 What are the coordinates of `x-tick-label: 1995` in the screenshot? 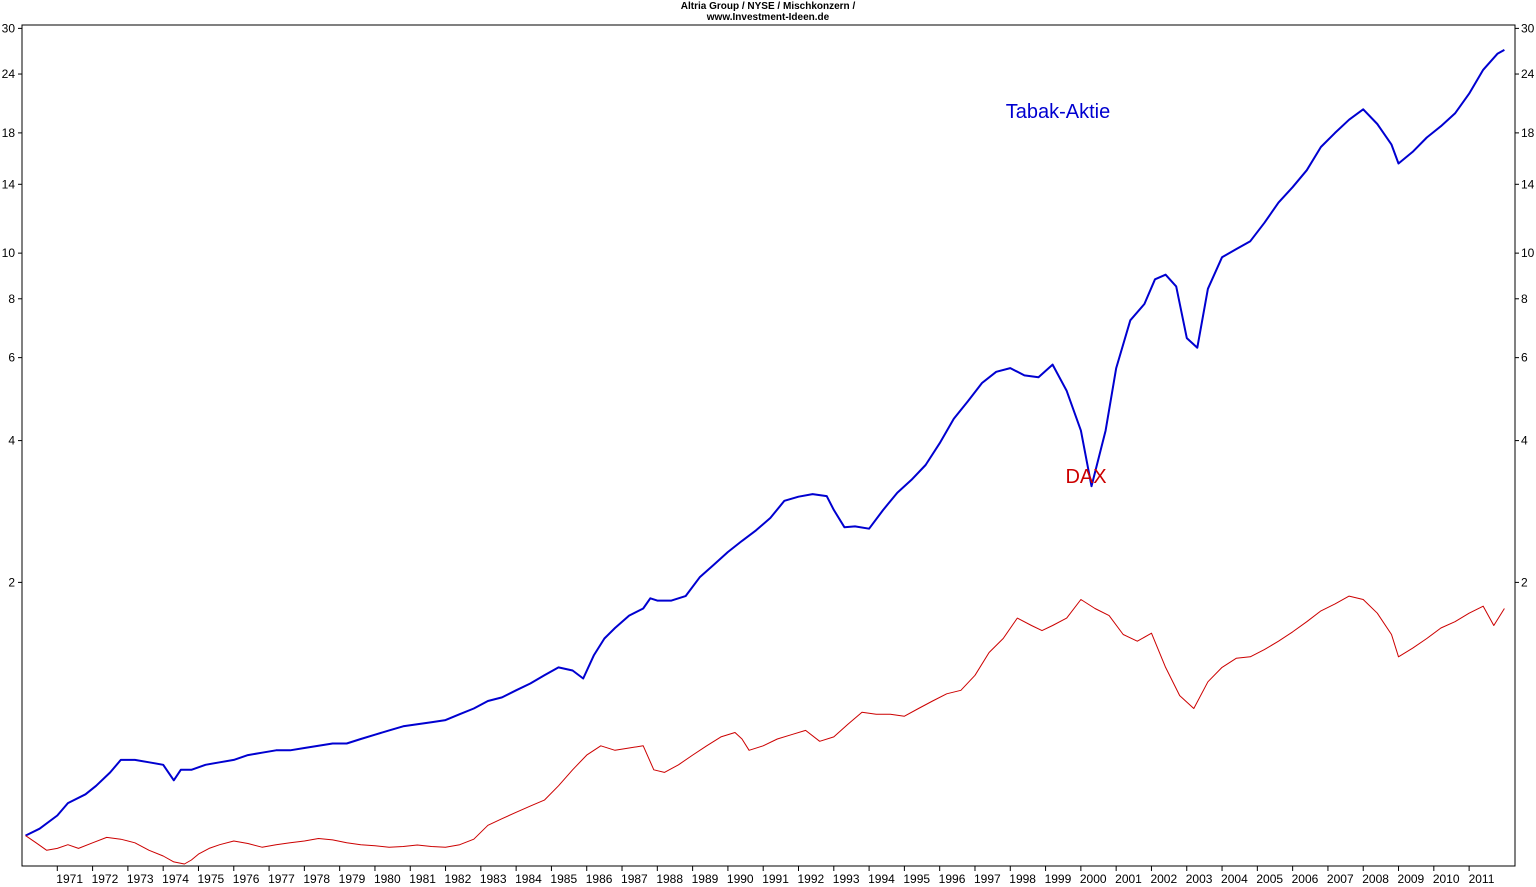 It's located at (916, 879).